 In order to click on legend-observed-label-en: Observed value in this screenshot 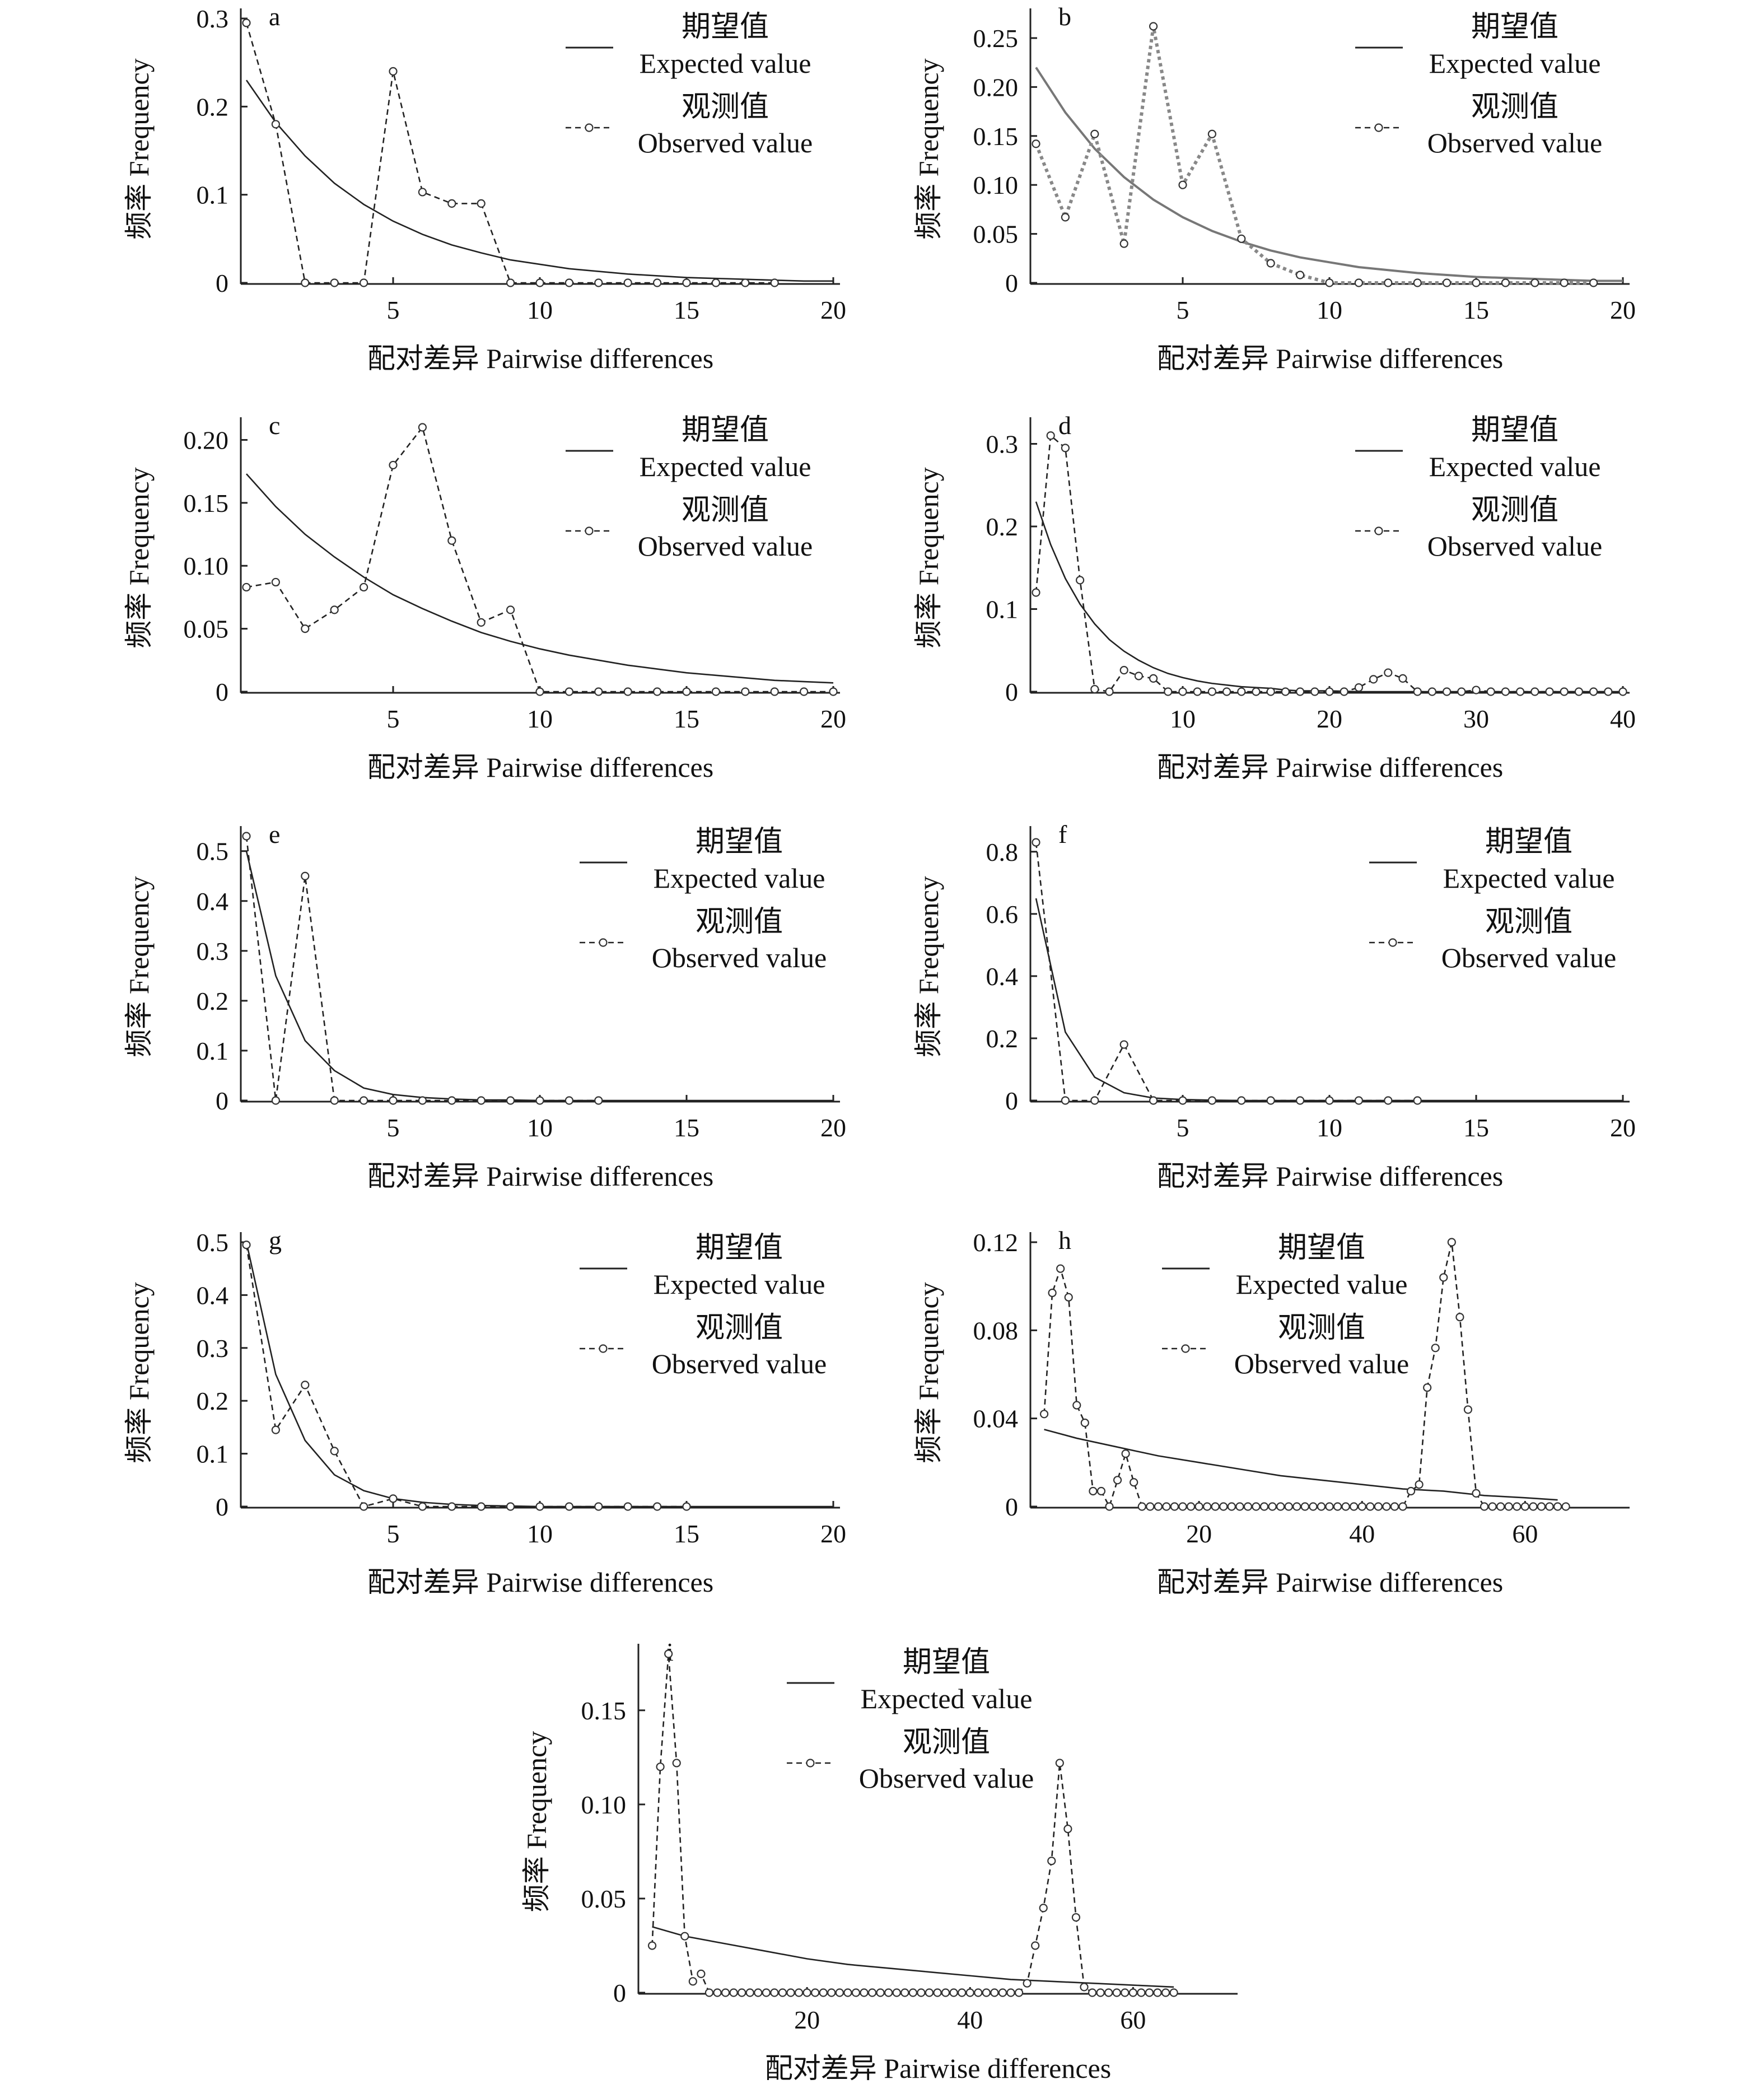, I will do `click(1515, 142)`.